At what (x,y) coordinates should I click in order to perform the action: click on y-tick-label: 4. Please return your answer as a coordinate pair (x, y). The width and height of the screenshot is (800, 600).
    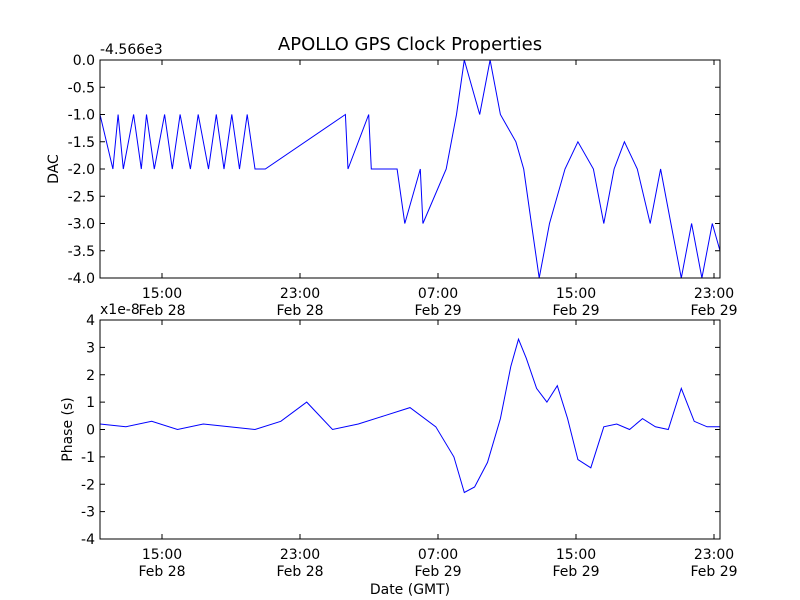
    Looking at the image, I should click on (90, 321).